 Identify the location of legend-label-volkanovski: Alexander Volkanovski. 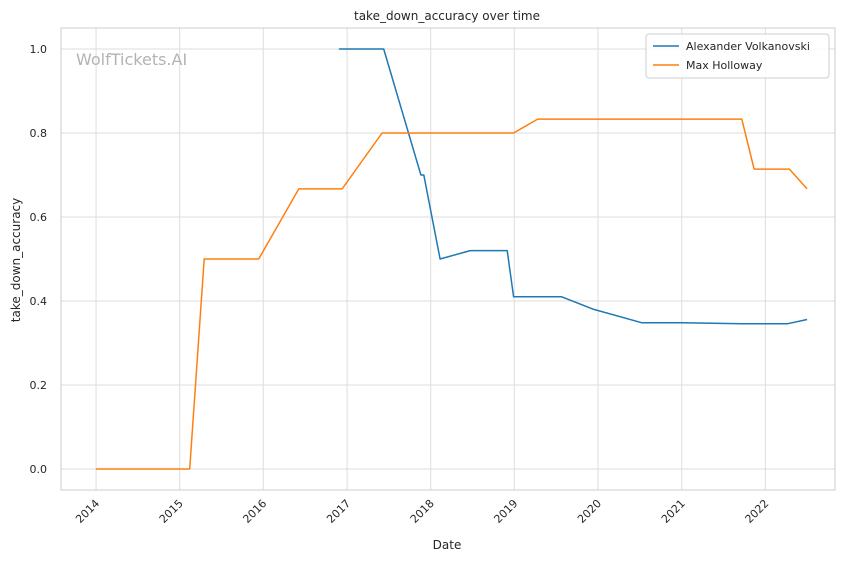
(748, 46).